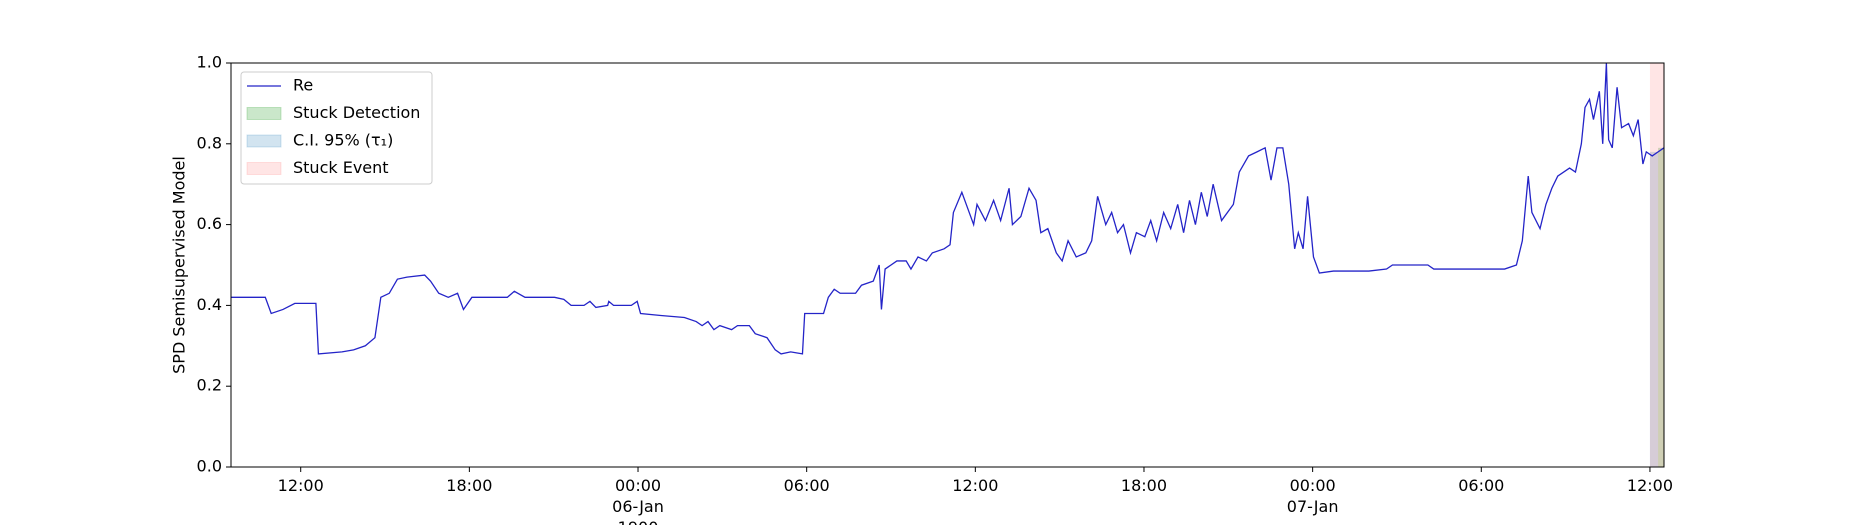 The height and width of the screenshot is (525, 1850). Describe the element at coordinates (209, 223) in the screenshot. I see `y-tick-label: 0.6` at that location.